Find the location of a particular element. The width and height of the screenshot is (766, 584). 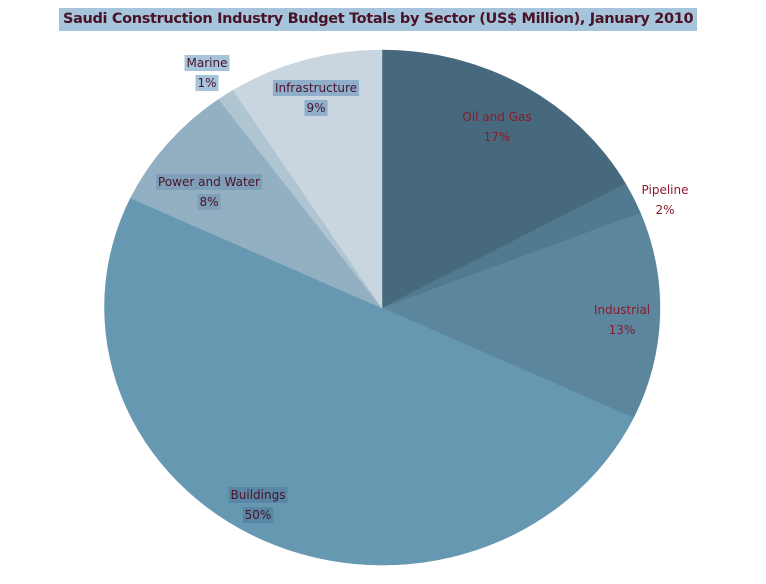

slice-label-name: Marine is located at coordinates (207, 63).